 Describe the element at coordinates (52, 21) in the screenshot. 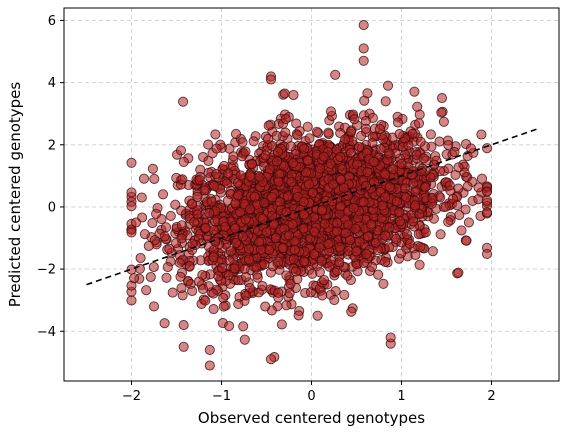

I see `y-tick-label: 6` at that location.